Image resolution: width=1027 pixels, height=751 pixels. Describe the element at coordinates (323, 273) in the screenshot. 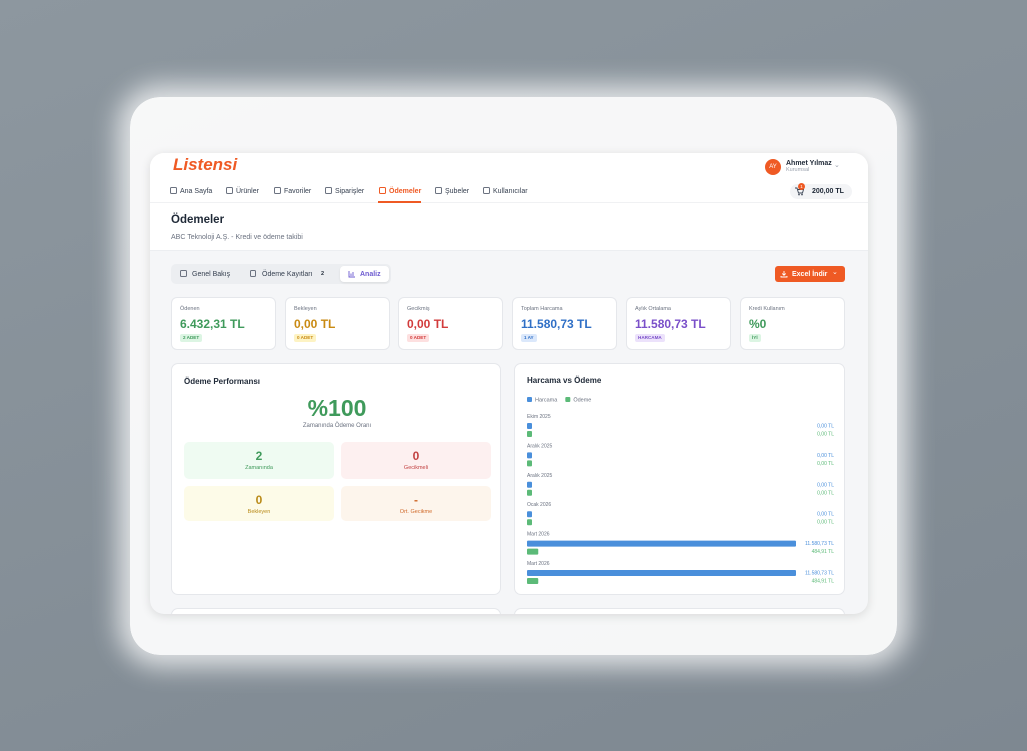

I see `tab-badge: 2` at that location.